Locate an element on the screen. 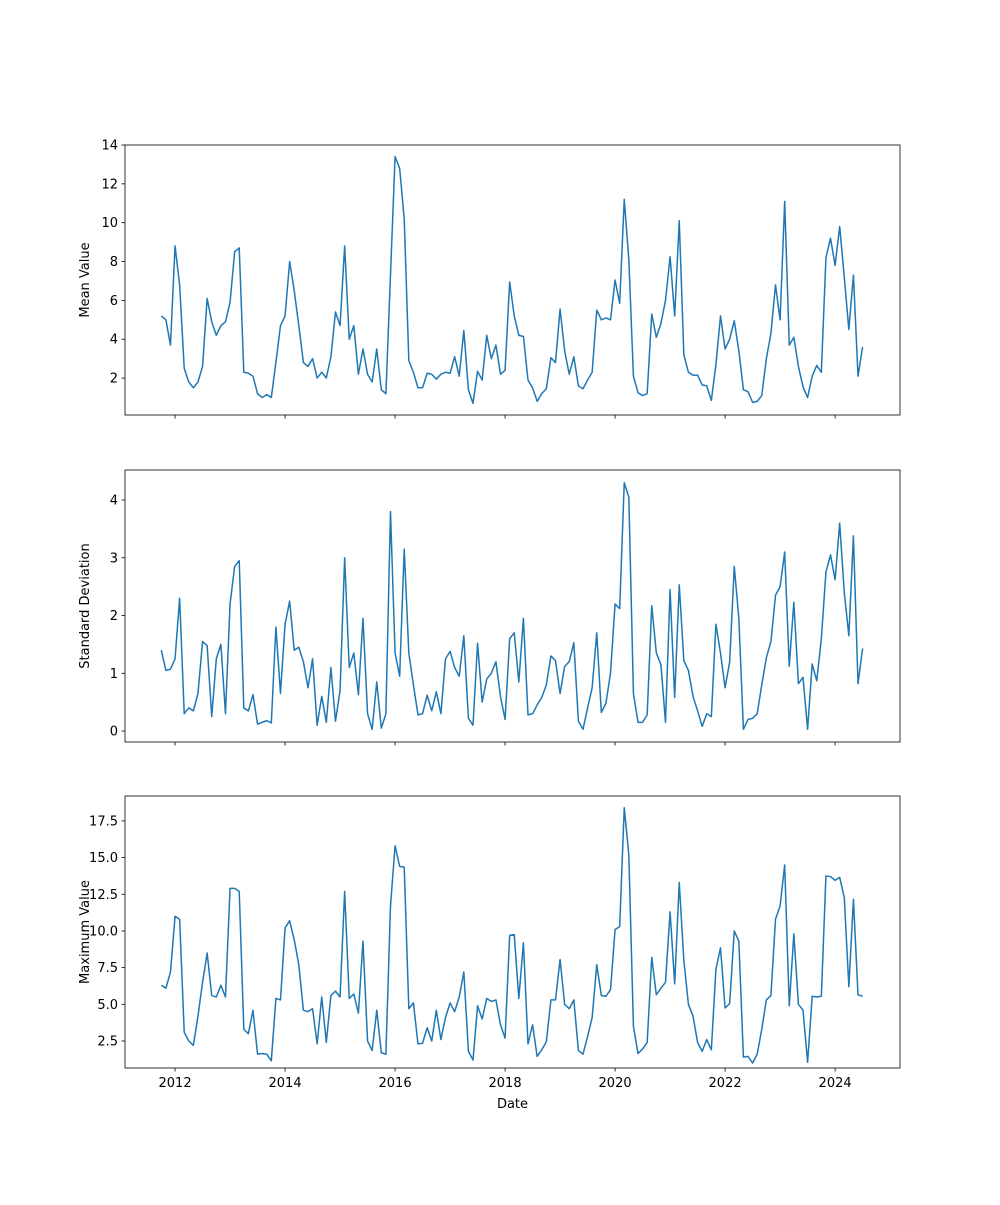  y-tick-label: 8 is located at coordinates (114, 262).